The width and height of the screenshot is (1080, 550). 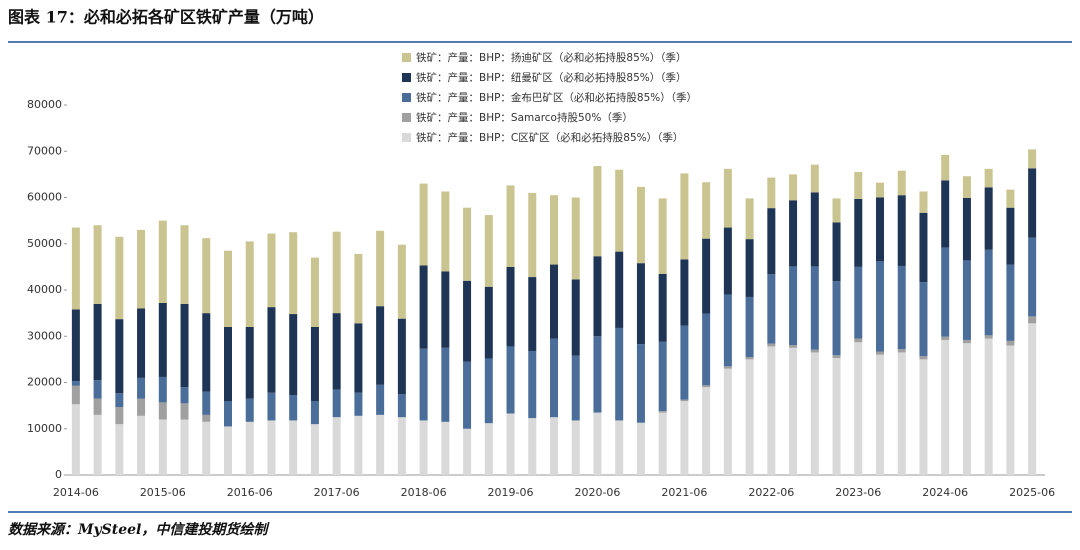 I want to click on x-tick-label: 2019-06, so click(x=511, y=492).